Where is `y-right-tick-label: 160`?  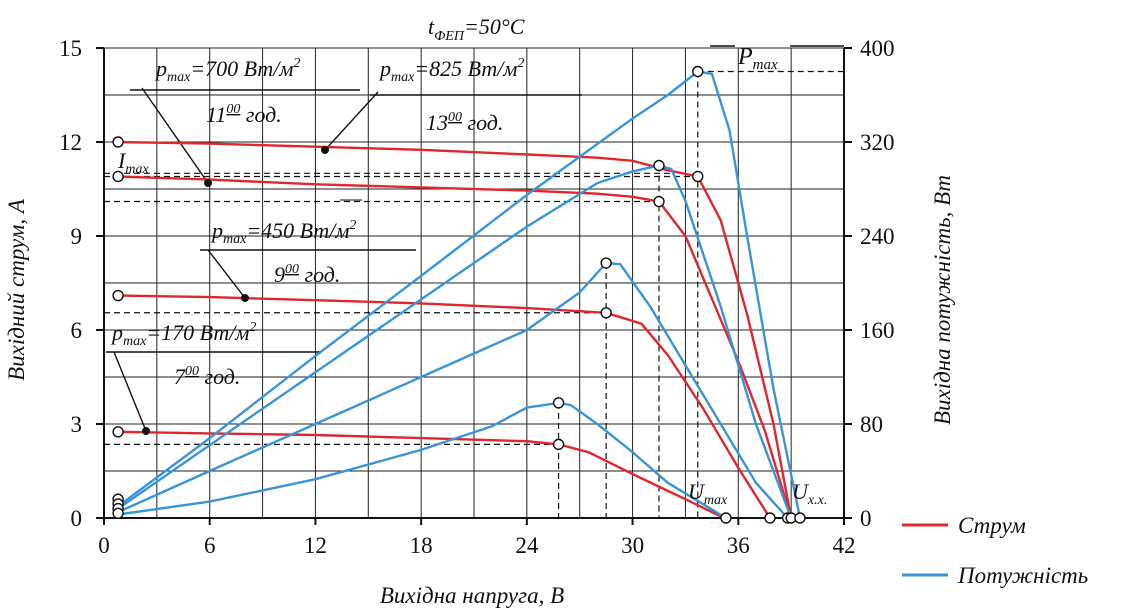
y-right-tick-label: 160 is located at coordinates (877, 330).